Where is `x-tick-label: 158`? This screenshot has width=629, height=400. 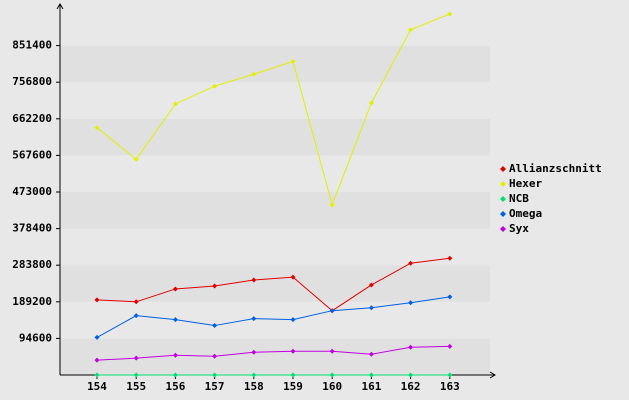
x-tick-label: 158 is located at coordinates (254, 386).